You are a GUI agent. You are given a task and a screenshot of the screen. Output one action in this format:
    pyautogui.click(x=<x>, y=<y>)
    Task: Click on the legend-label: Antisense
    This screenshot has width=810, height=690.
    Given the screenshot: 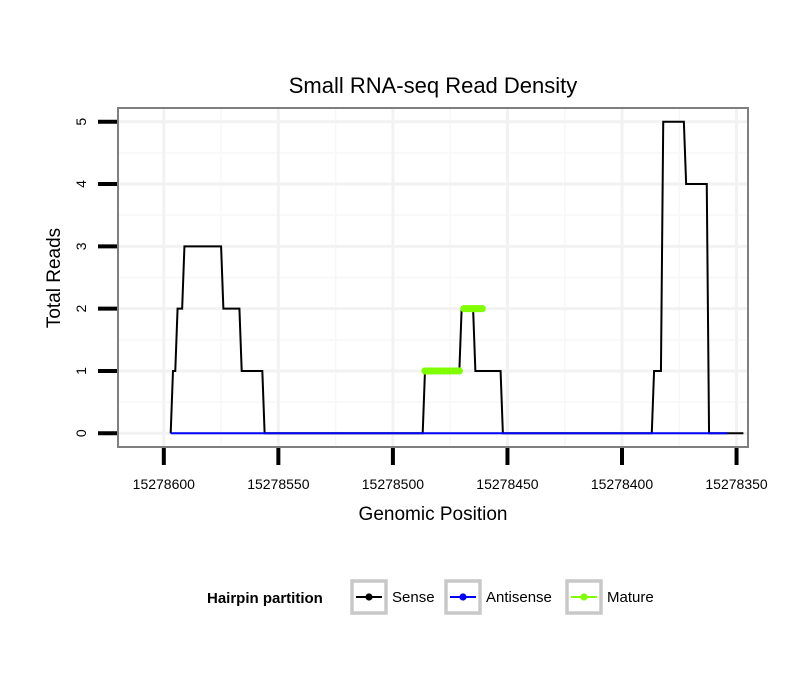 What is the action you would take?
    pyautogui.click(x=519, y=597)
    